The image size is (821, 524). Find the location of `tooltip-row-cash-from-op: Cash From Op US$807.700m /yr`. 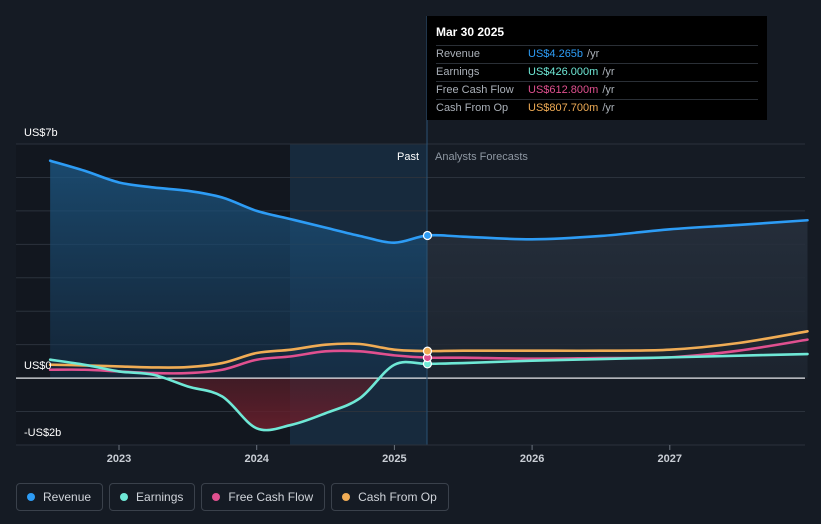

tooltip-row-cash-from-op: Cash From Op US$807.700m /yr is located at coordinates (597, 108).